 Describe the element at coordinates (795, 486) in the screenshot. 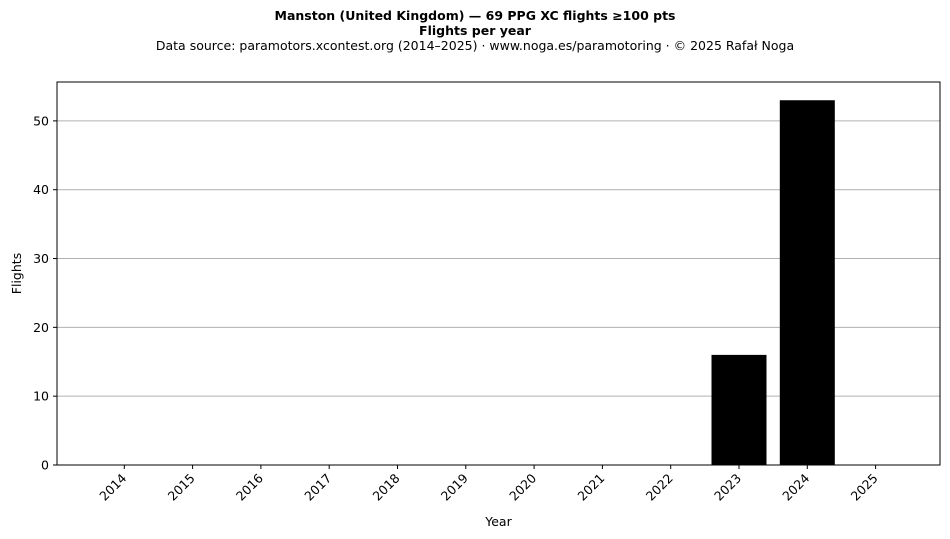

I see `x-tick-label: 2024` at that location.